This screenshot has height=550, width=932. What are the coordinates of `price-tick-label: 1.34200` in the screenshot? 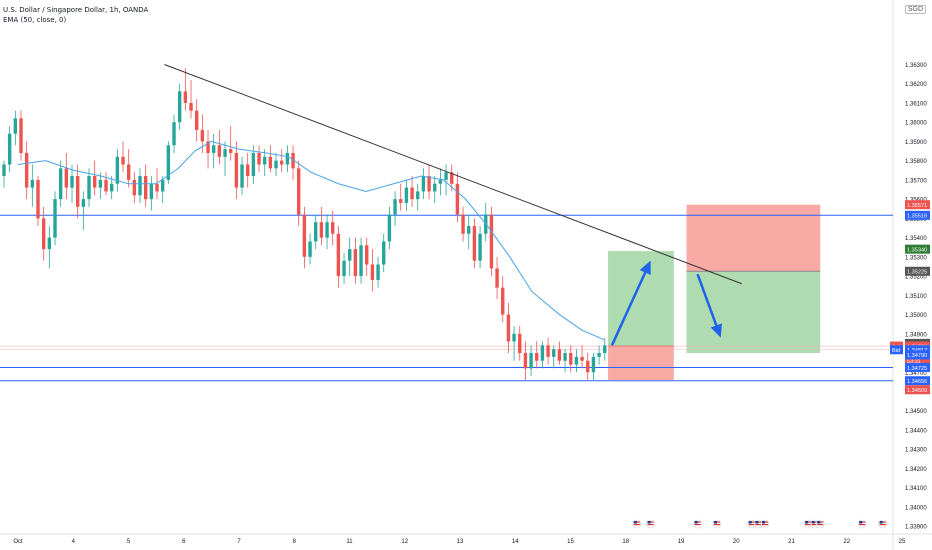 It's located at (916, 470).